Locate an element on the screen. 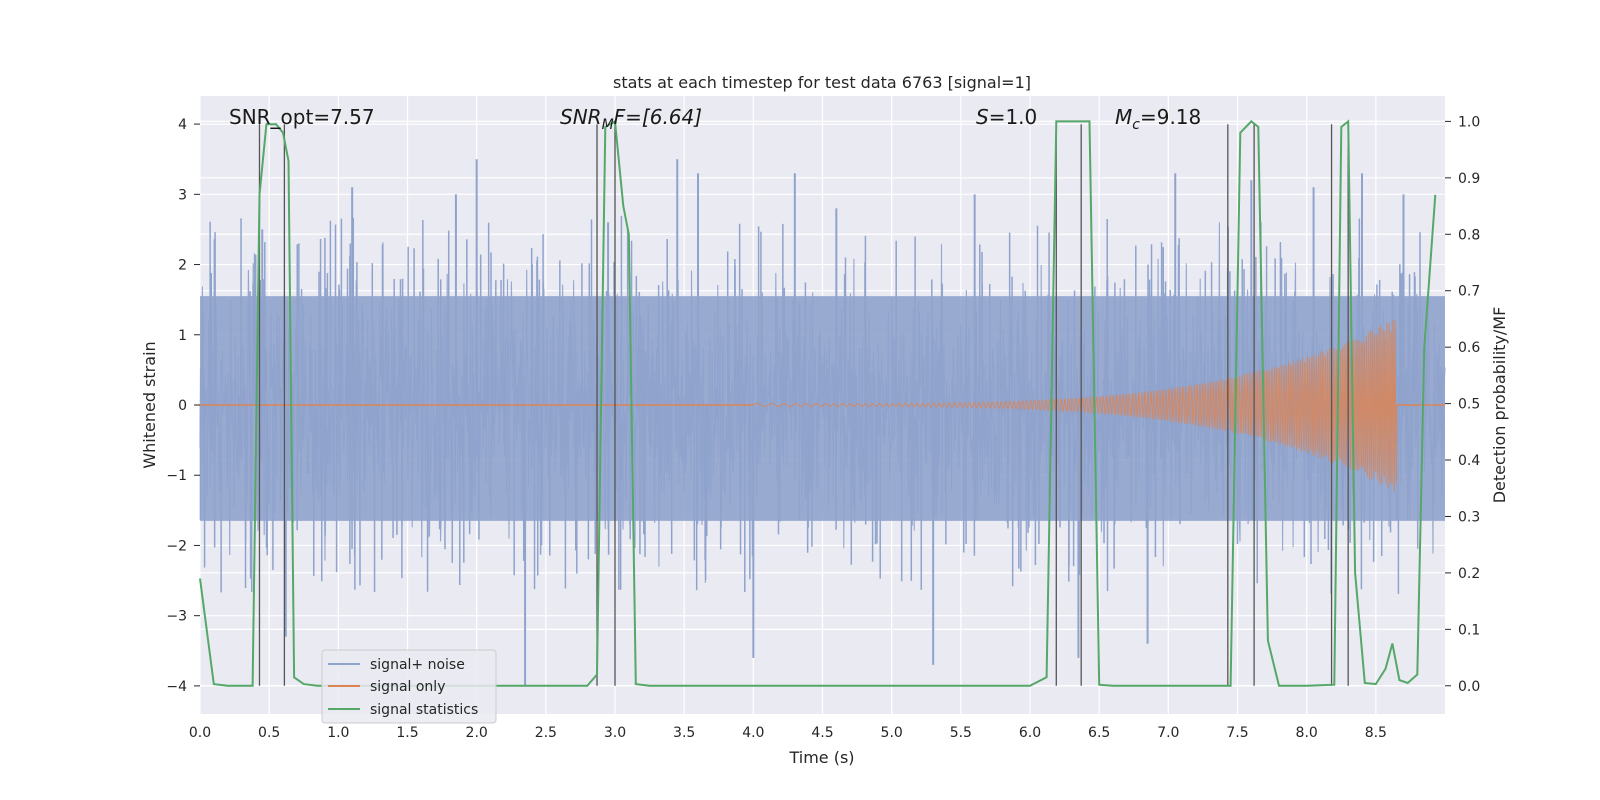 The height and width of the screenshot is (800, 1600). x-tick-label: 8.0 is located at coordinates (1307, 733).